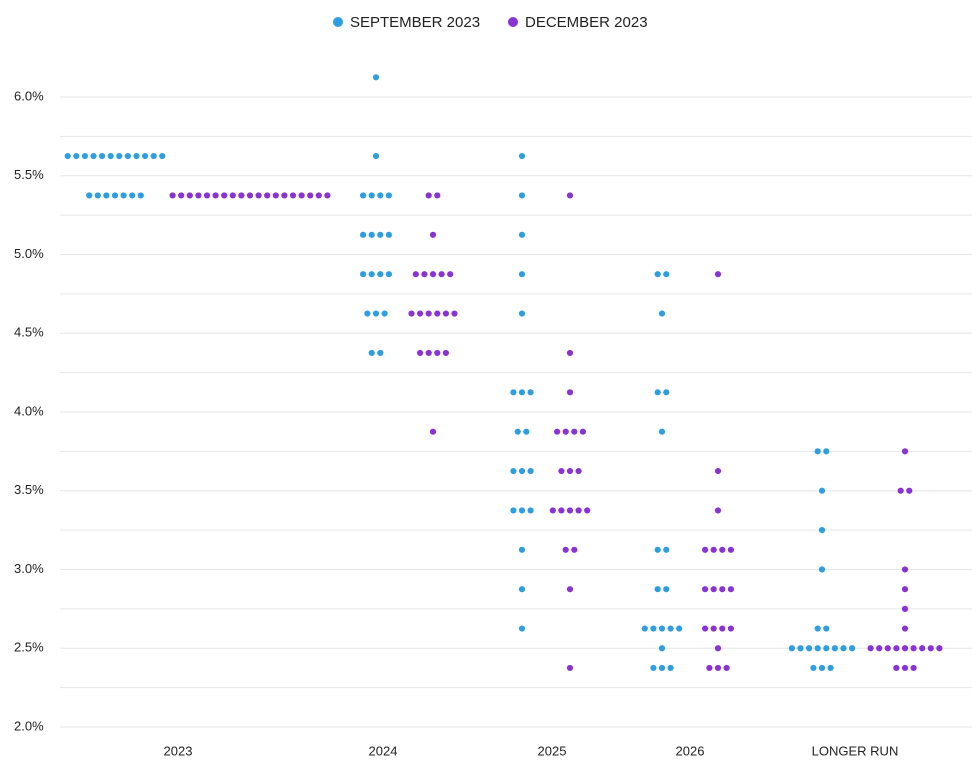 The height and width of the screenshot is (762, 972). What do you see at coordinates (29, 725) in the screenshot?
I see `y-tick-label: 2.0%` at bounding box center [29, 725].